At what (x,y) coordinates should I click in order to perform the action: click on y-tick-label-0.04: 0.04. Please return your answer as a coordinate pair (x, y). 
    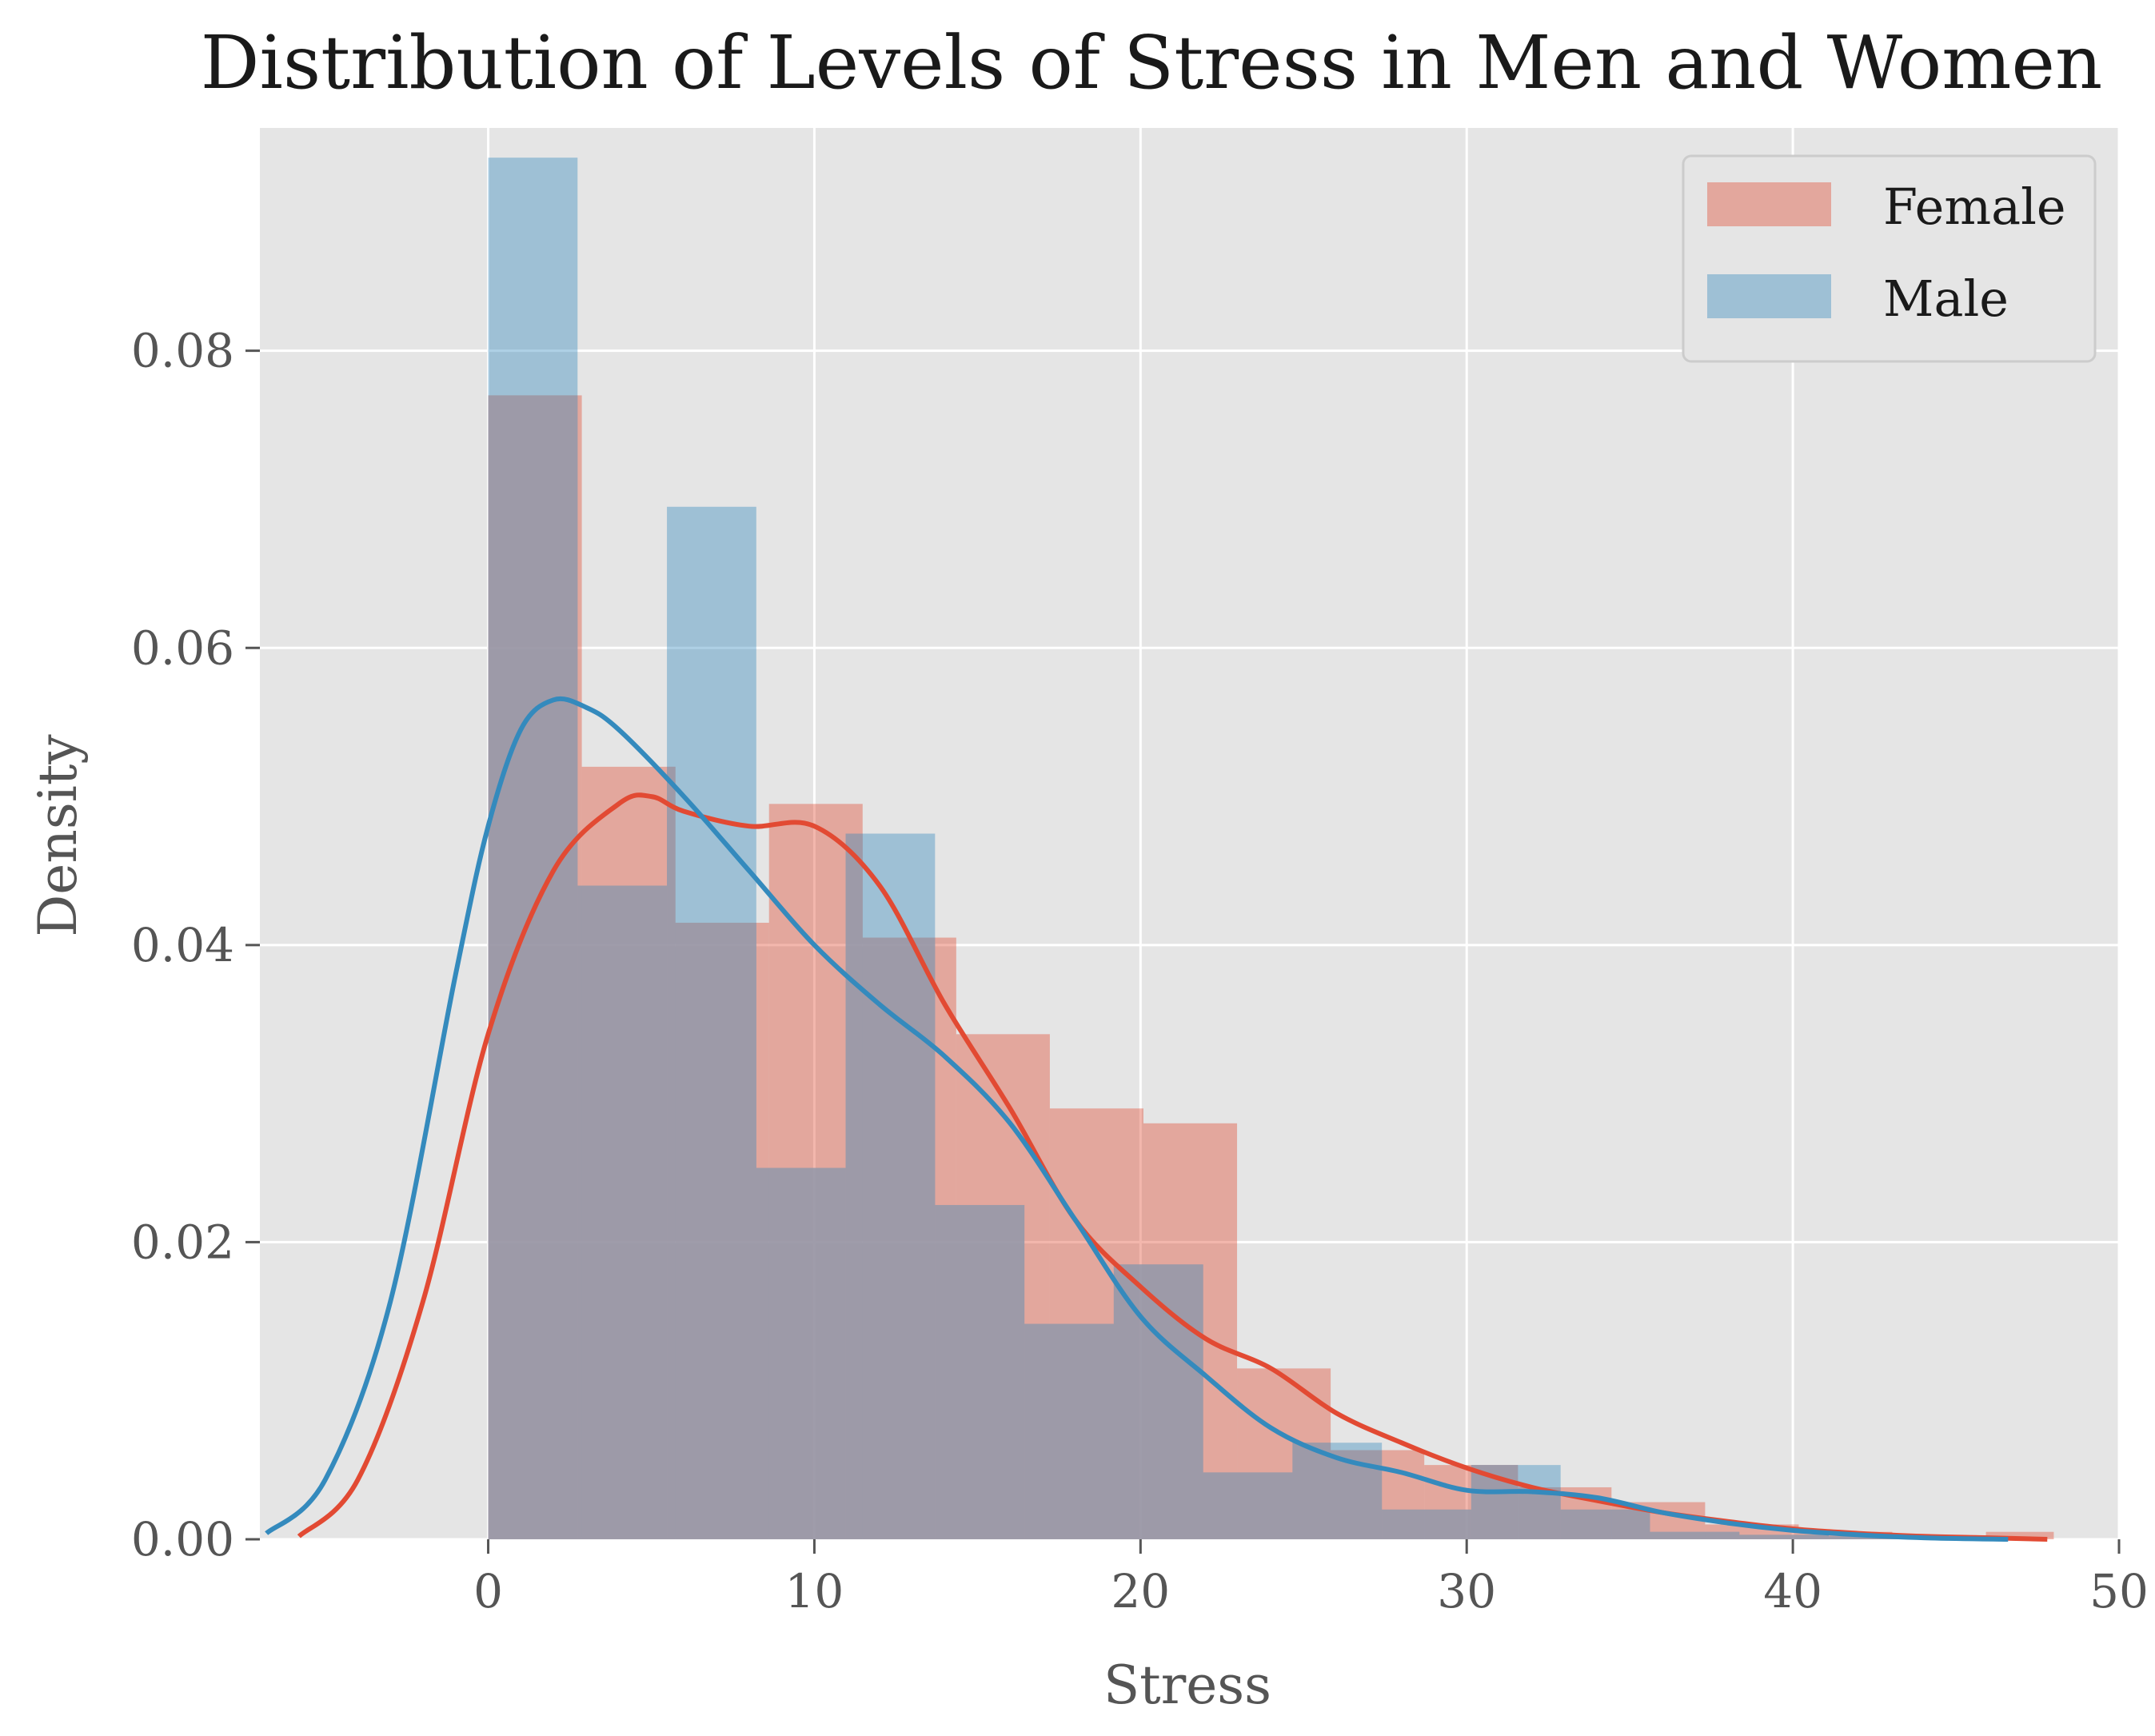
    Looking at the image, I should click on (182, 945).